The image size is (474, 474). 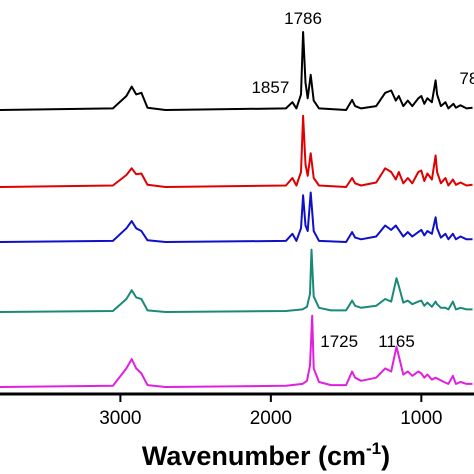 What do you see at coordinates (373, 448) in the screenshot?
I see `x-axis-label-superscript: -1` at bounding box center [373, 448].